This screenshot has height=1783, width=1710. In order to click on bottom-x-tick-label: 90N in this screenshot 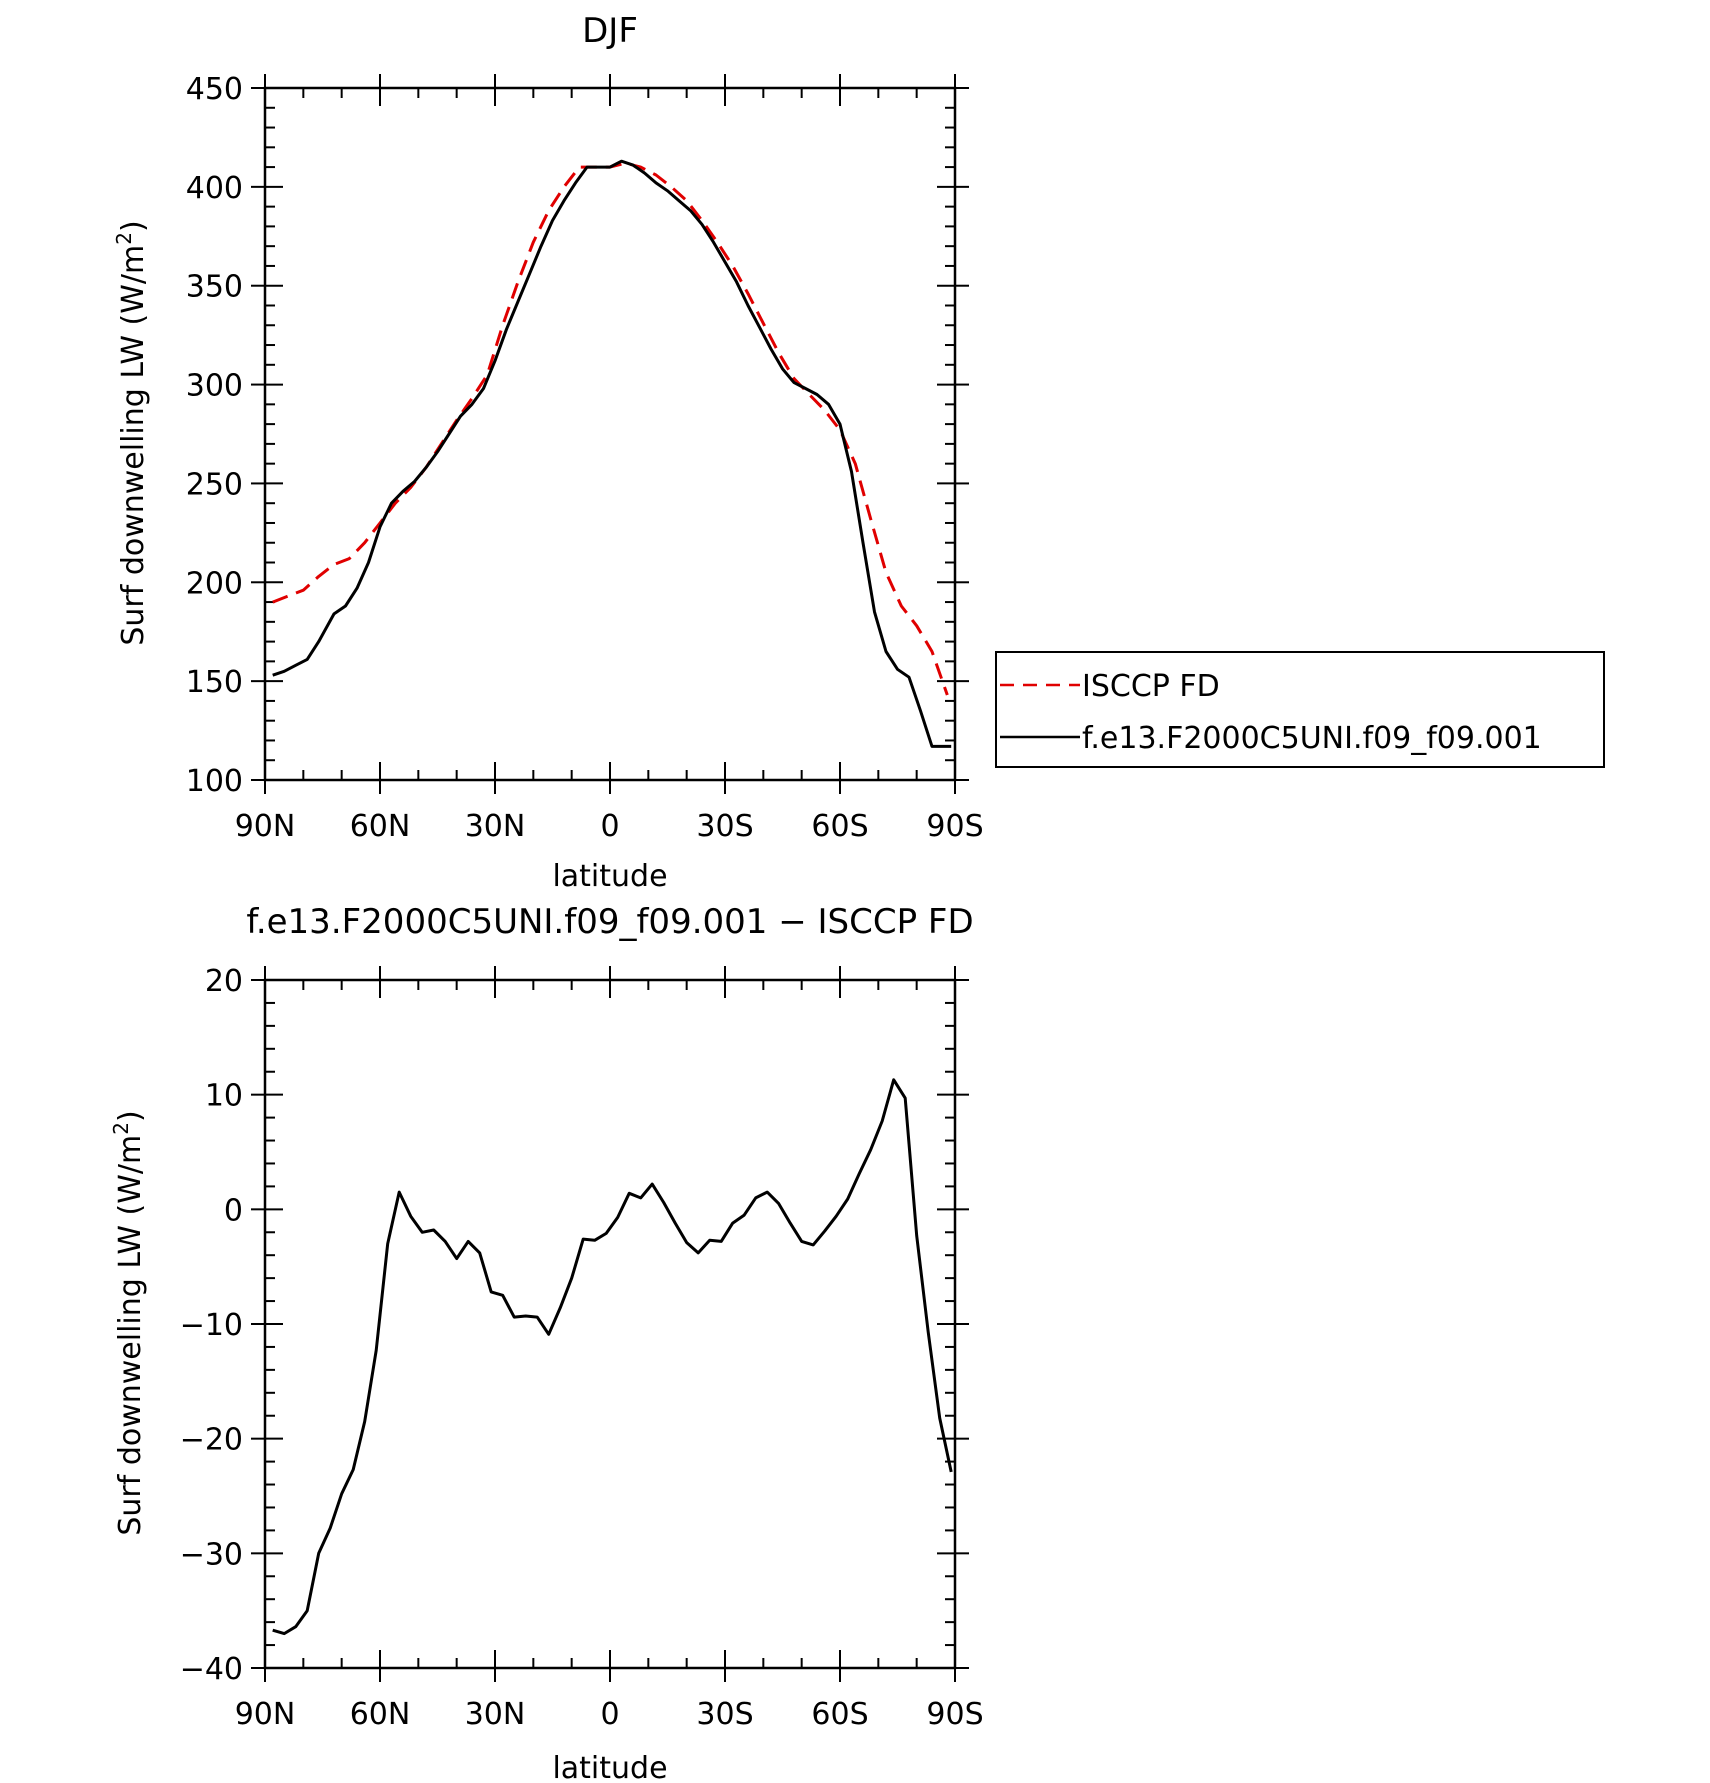, I will do `click(265, 1714)`.